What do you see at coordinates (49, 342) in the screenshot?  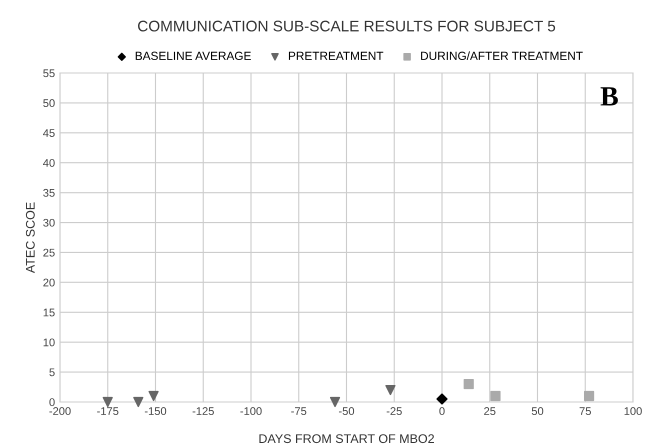 I see `y-tick-label: 10` at bounding box center [49, 342].